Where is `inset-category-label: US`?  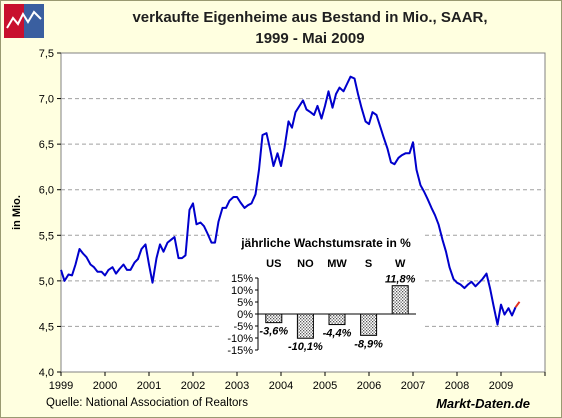
inset-category-label: US is located at coordinates (273, 264).